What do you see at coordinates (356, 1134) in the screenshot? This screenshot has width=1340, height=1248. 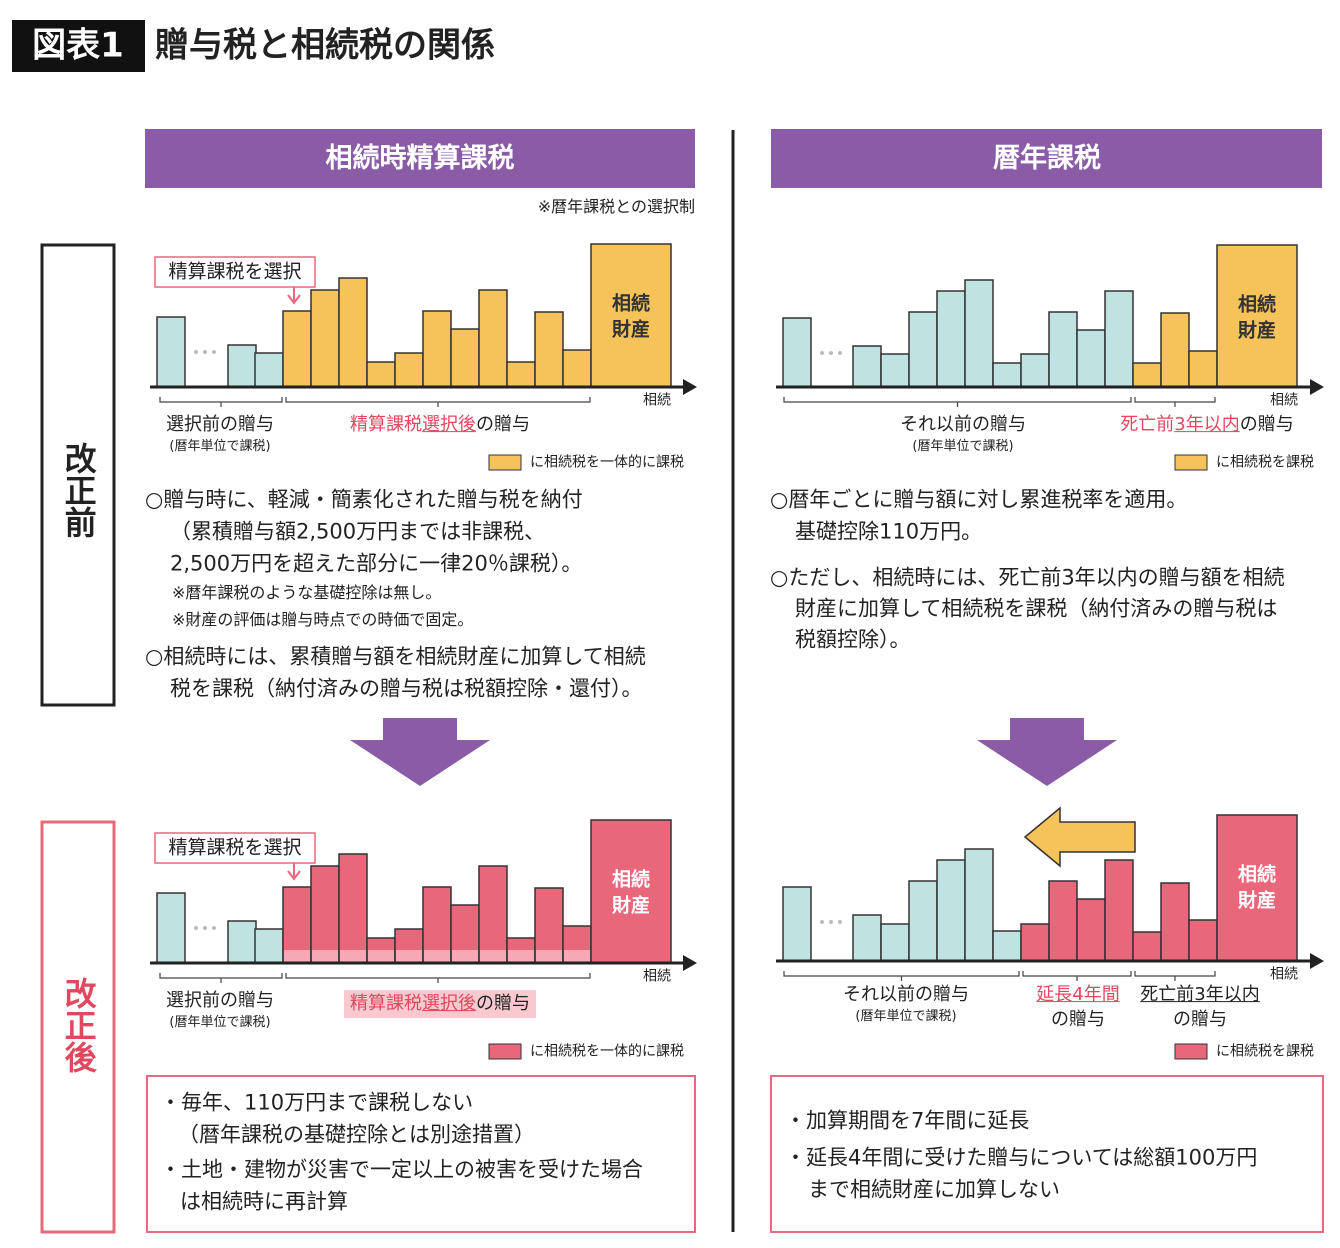 I see `body-text: （暦年課税の基礎控除とは別途措置）` at bounding box center [356, 1134].